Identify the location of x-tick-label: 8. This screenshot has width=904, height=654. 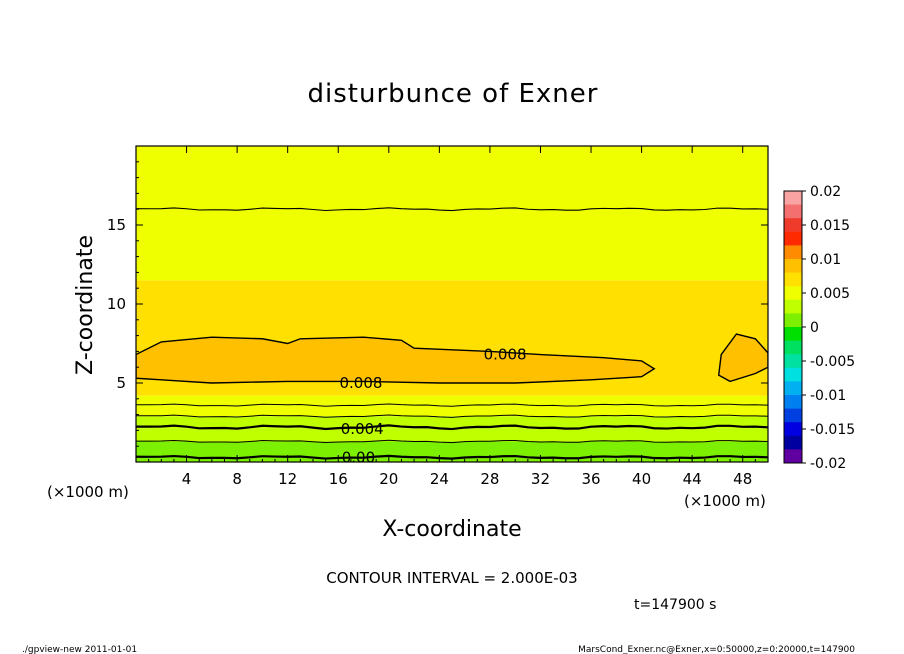
(237, 479).